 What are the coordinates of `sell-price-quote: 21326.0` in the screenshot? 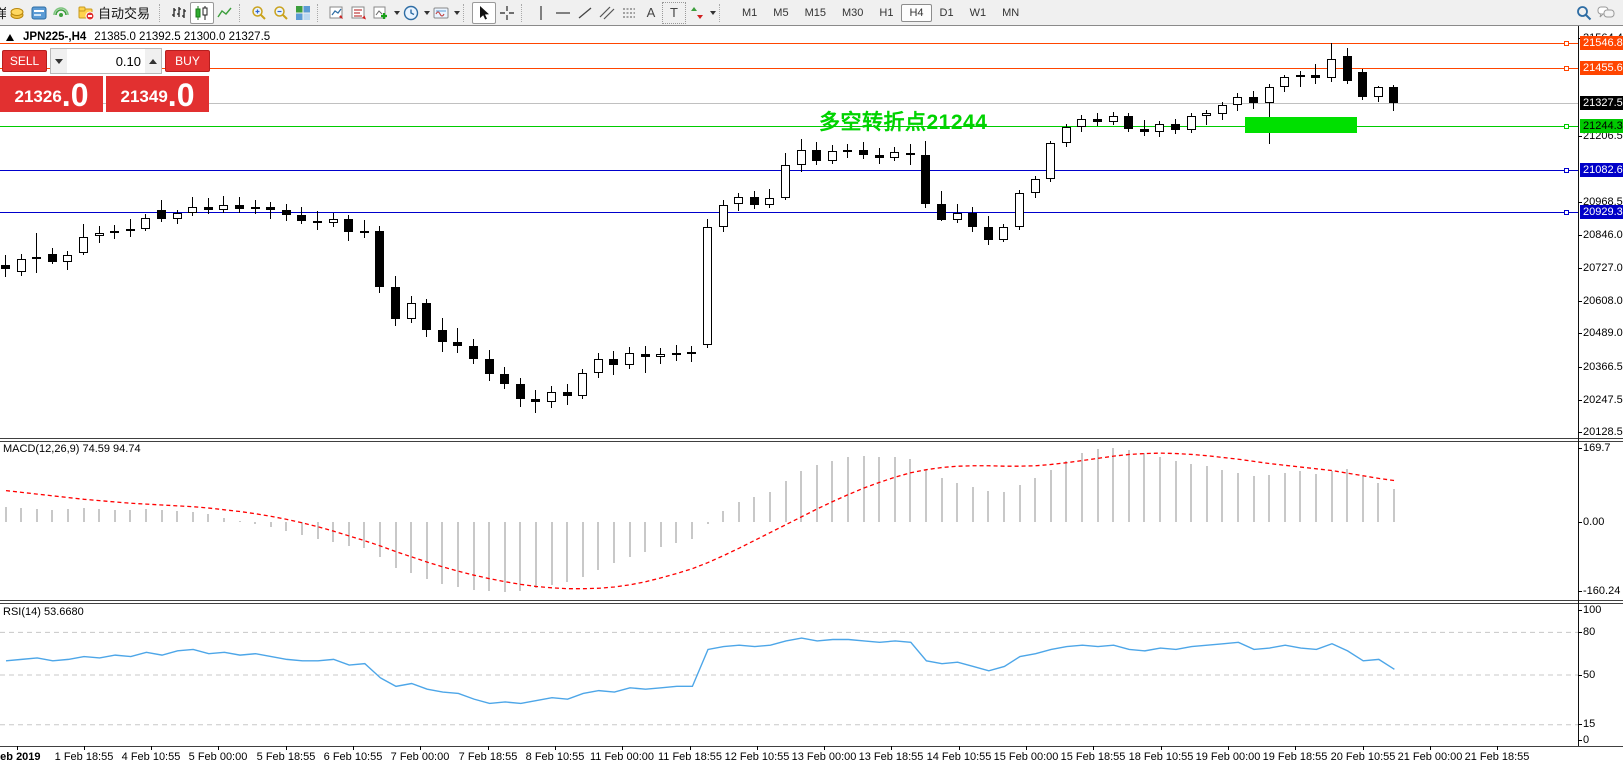 It's located at (51, 94).